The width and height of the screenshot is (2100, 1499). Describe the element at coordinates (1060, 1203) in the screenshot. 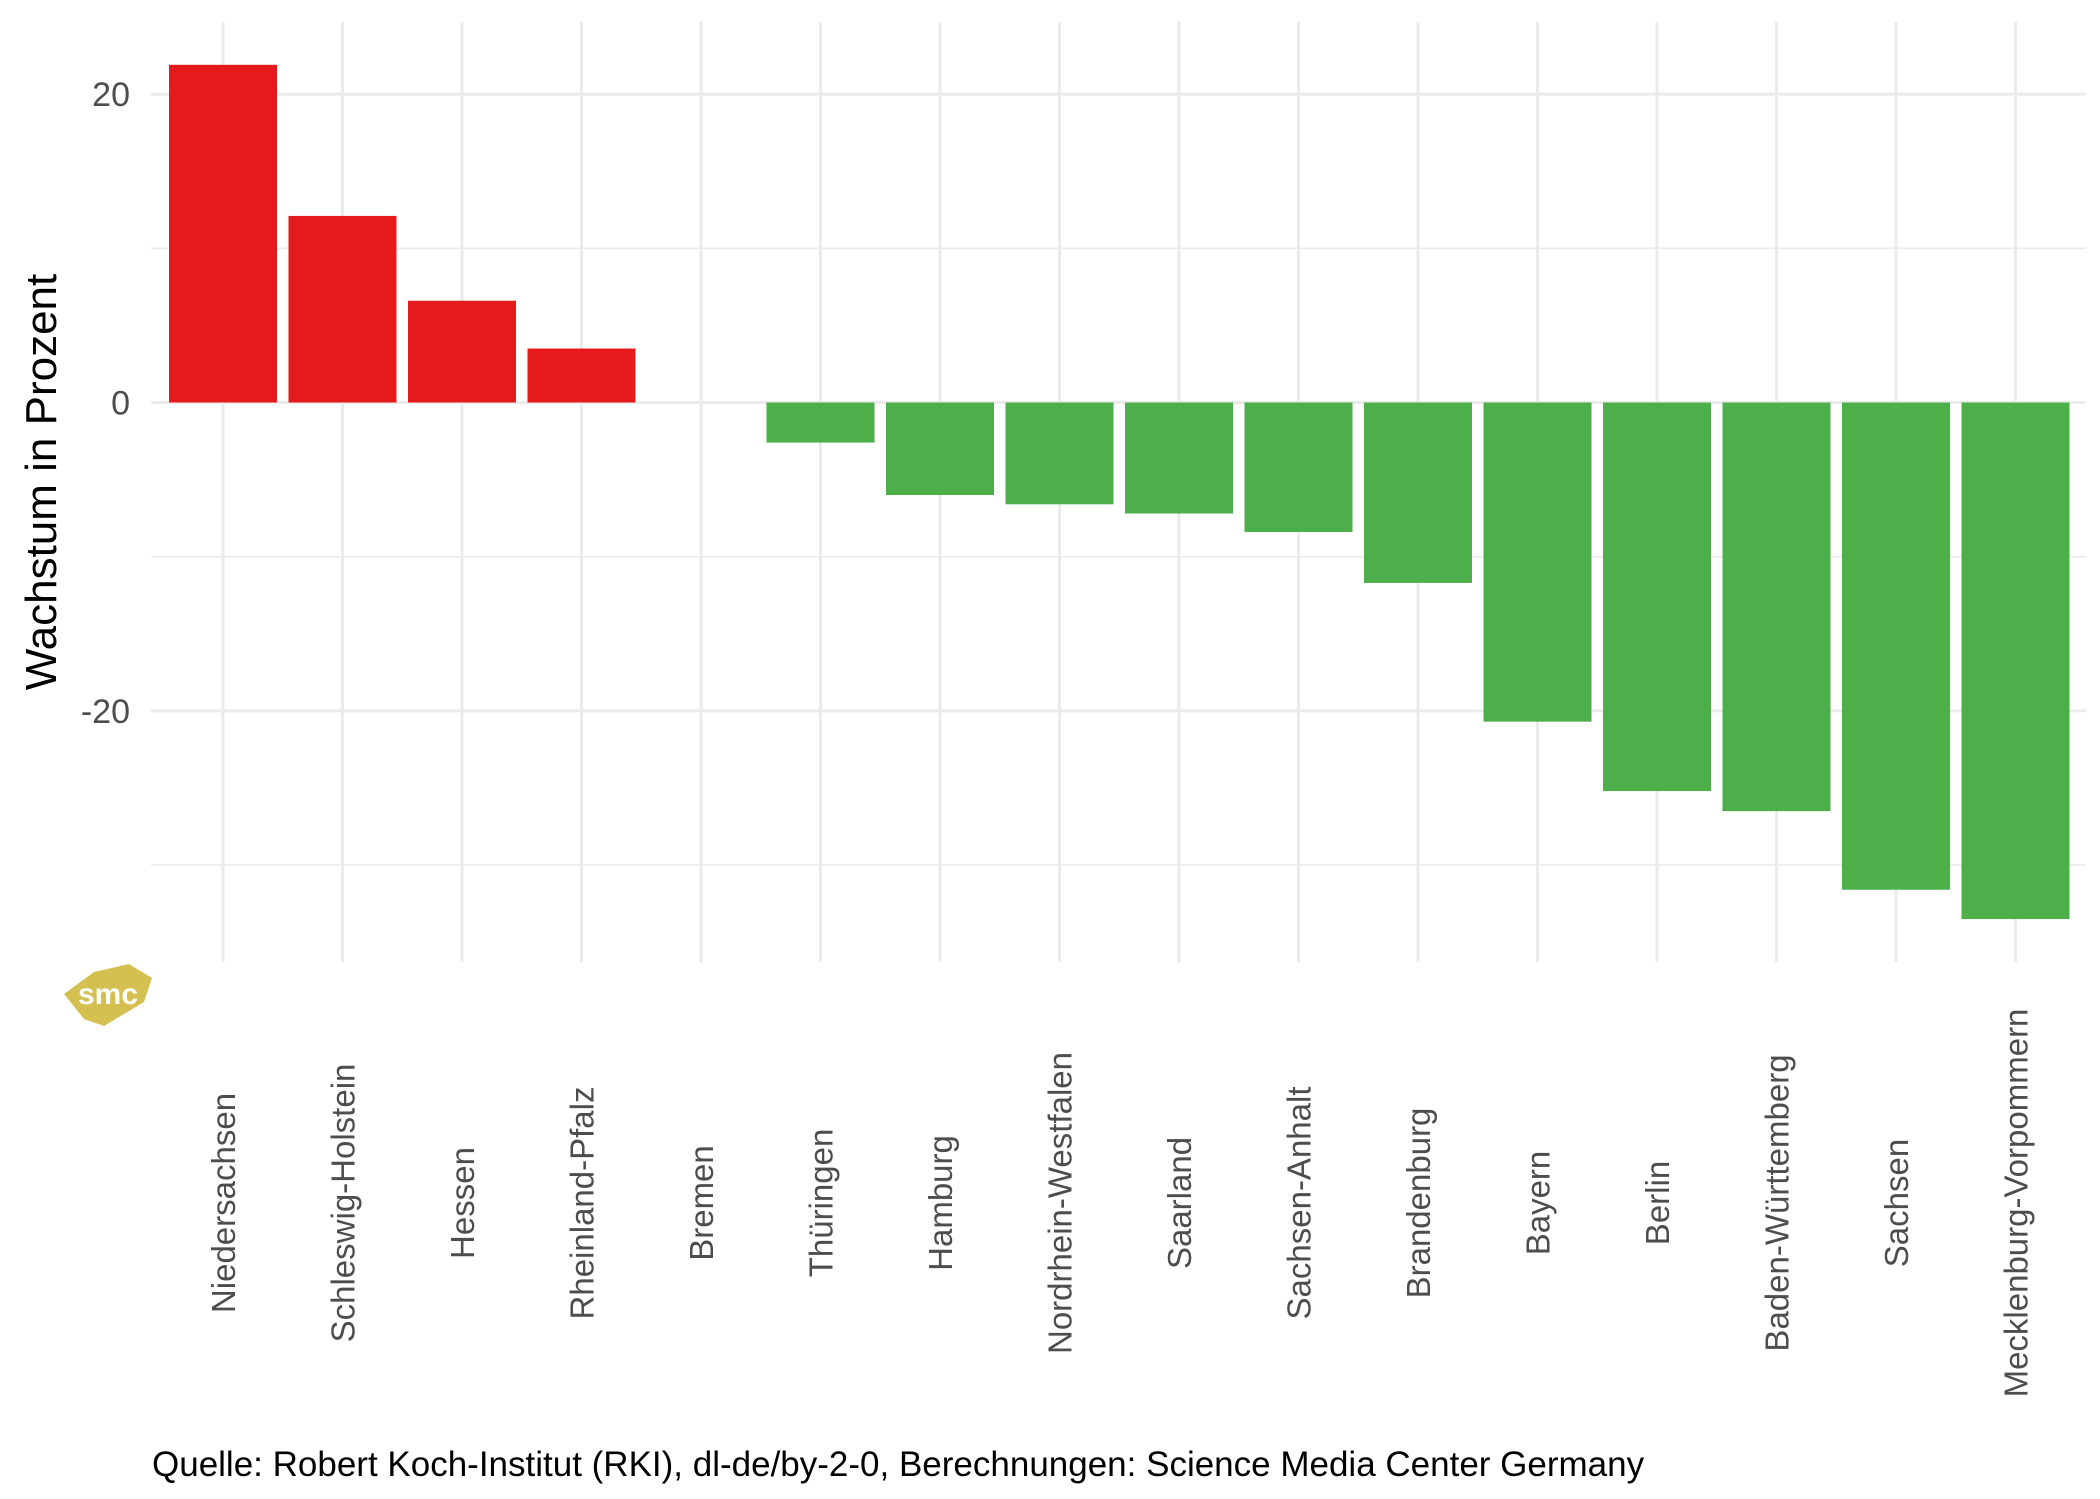

I see `x-tick-label: Nordrhein-Westfalen` at that location.